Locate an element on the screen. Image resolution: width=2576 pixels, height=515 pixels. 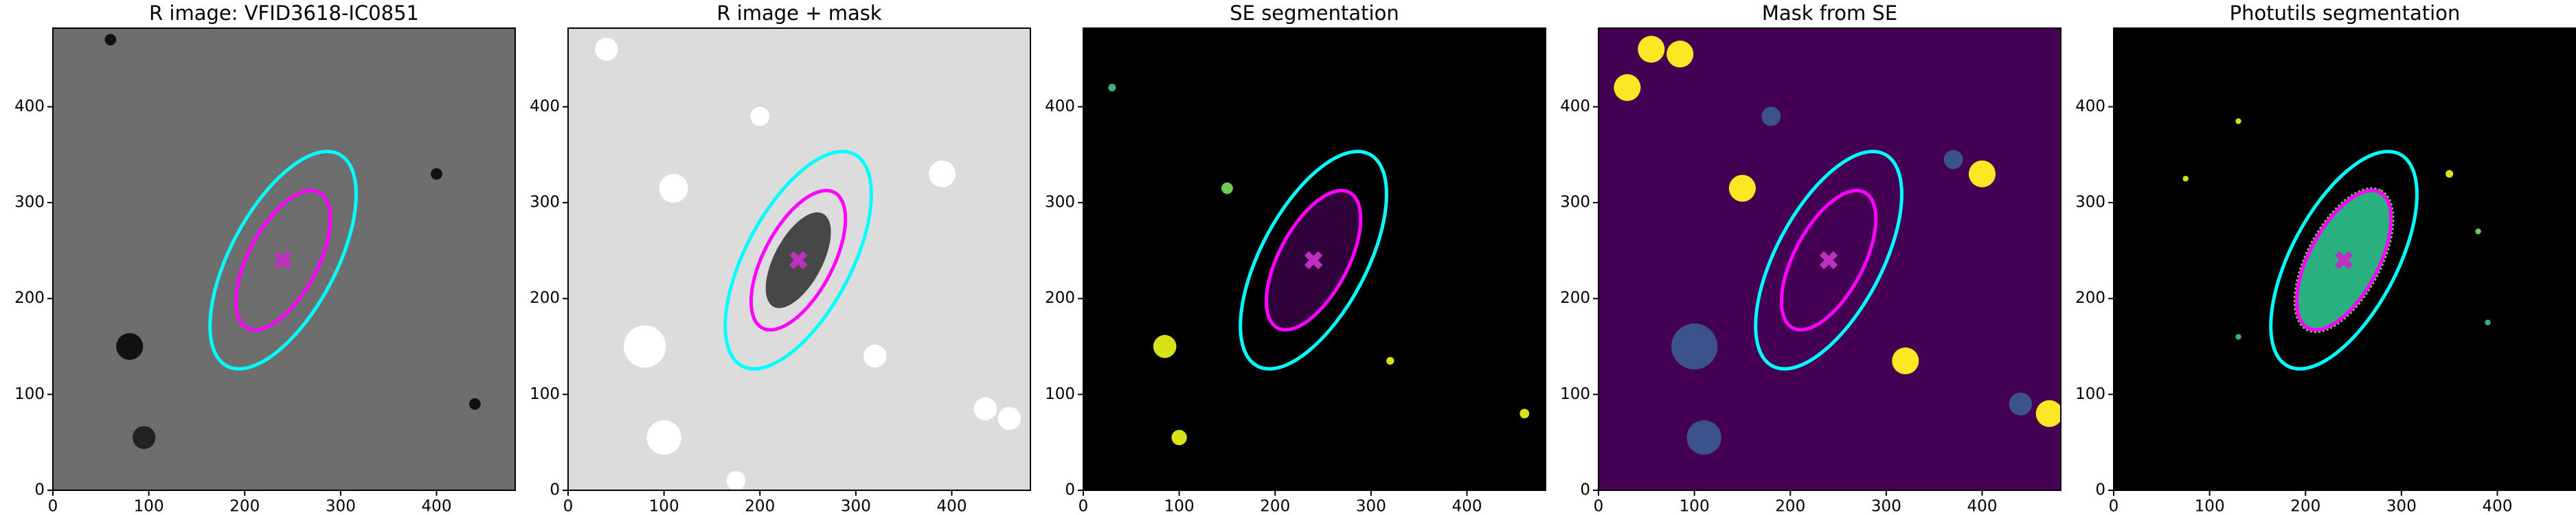
panel-title: Mask from SE is located at coordinates (1829, 13).